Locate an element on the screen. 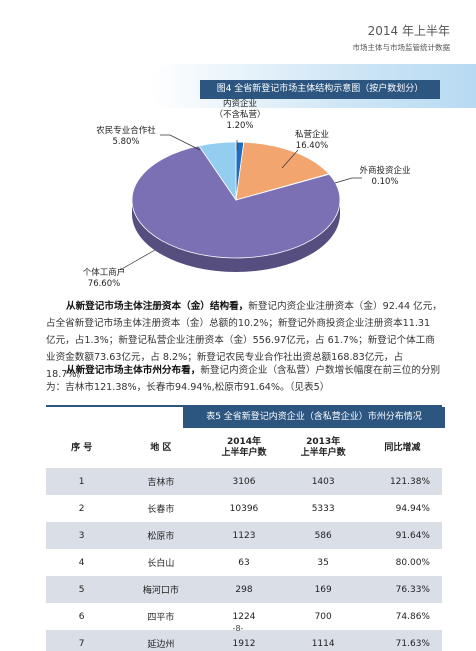 The width and height of the screenshot is (476, 651). pie-label-value: 76.60% is located at coordinates (104, 284).